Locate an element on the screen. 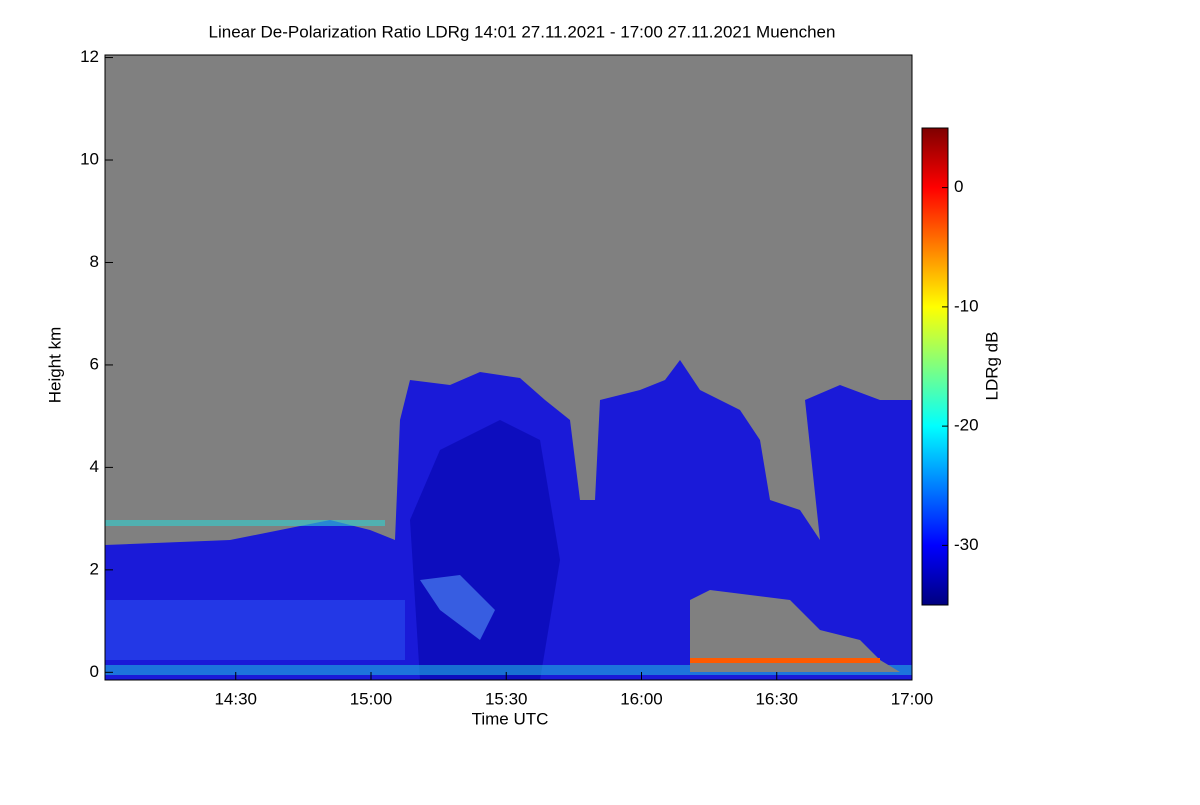  colorbar is located at coordinates (935, 366).